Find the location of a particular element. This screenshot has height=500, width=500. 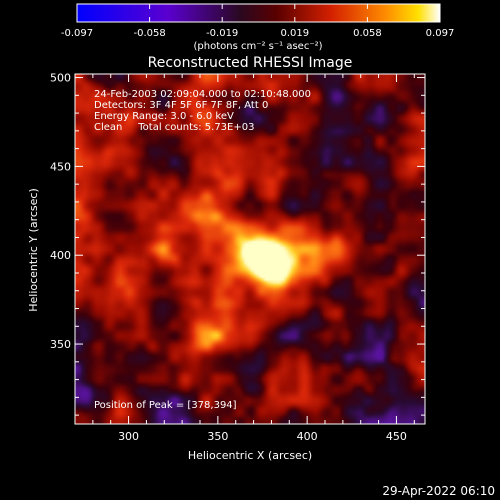

colorbar-tick-label: 0.019 is located at coordinates (294, 33).